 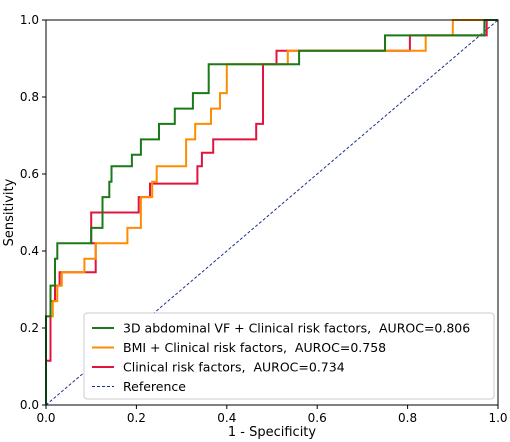 I want to click on y-tick-label: 0.0, so click(x=29, y=405).